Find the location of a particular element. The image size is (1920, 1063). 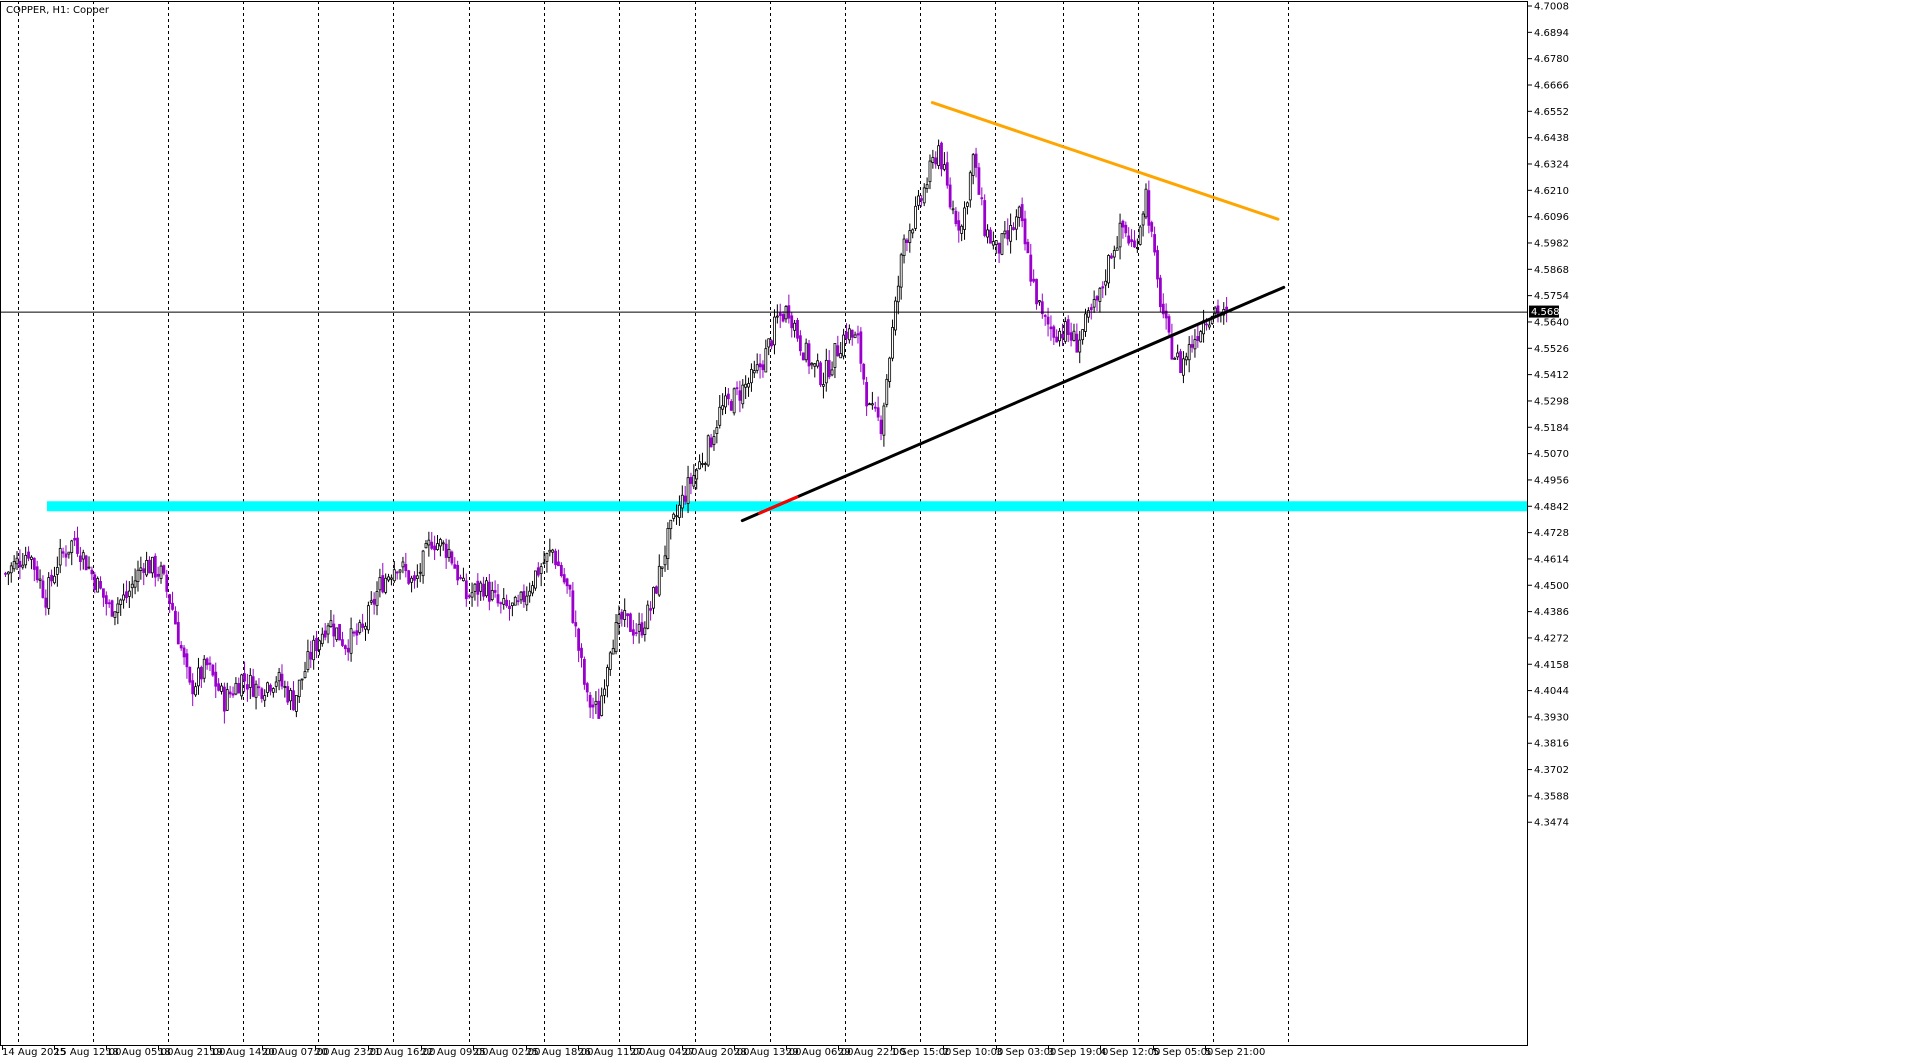

support-zone is located at coordinates (787, 506).